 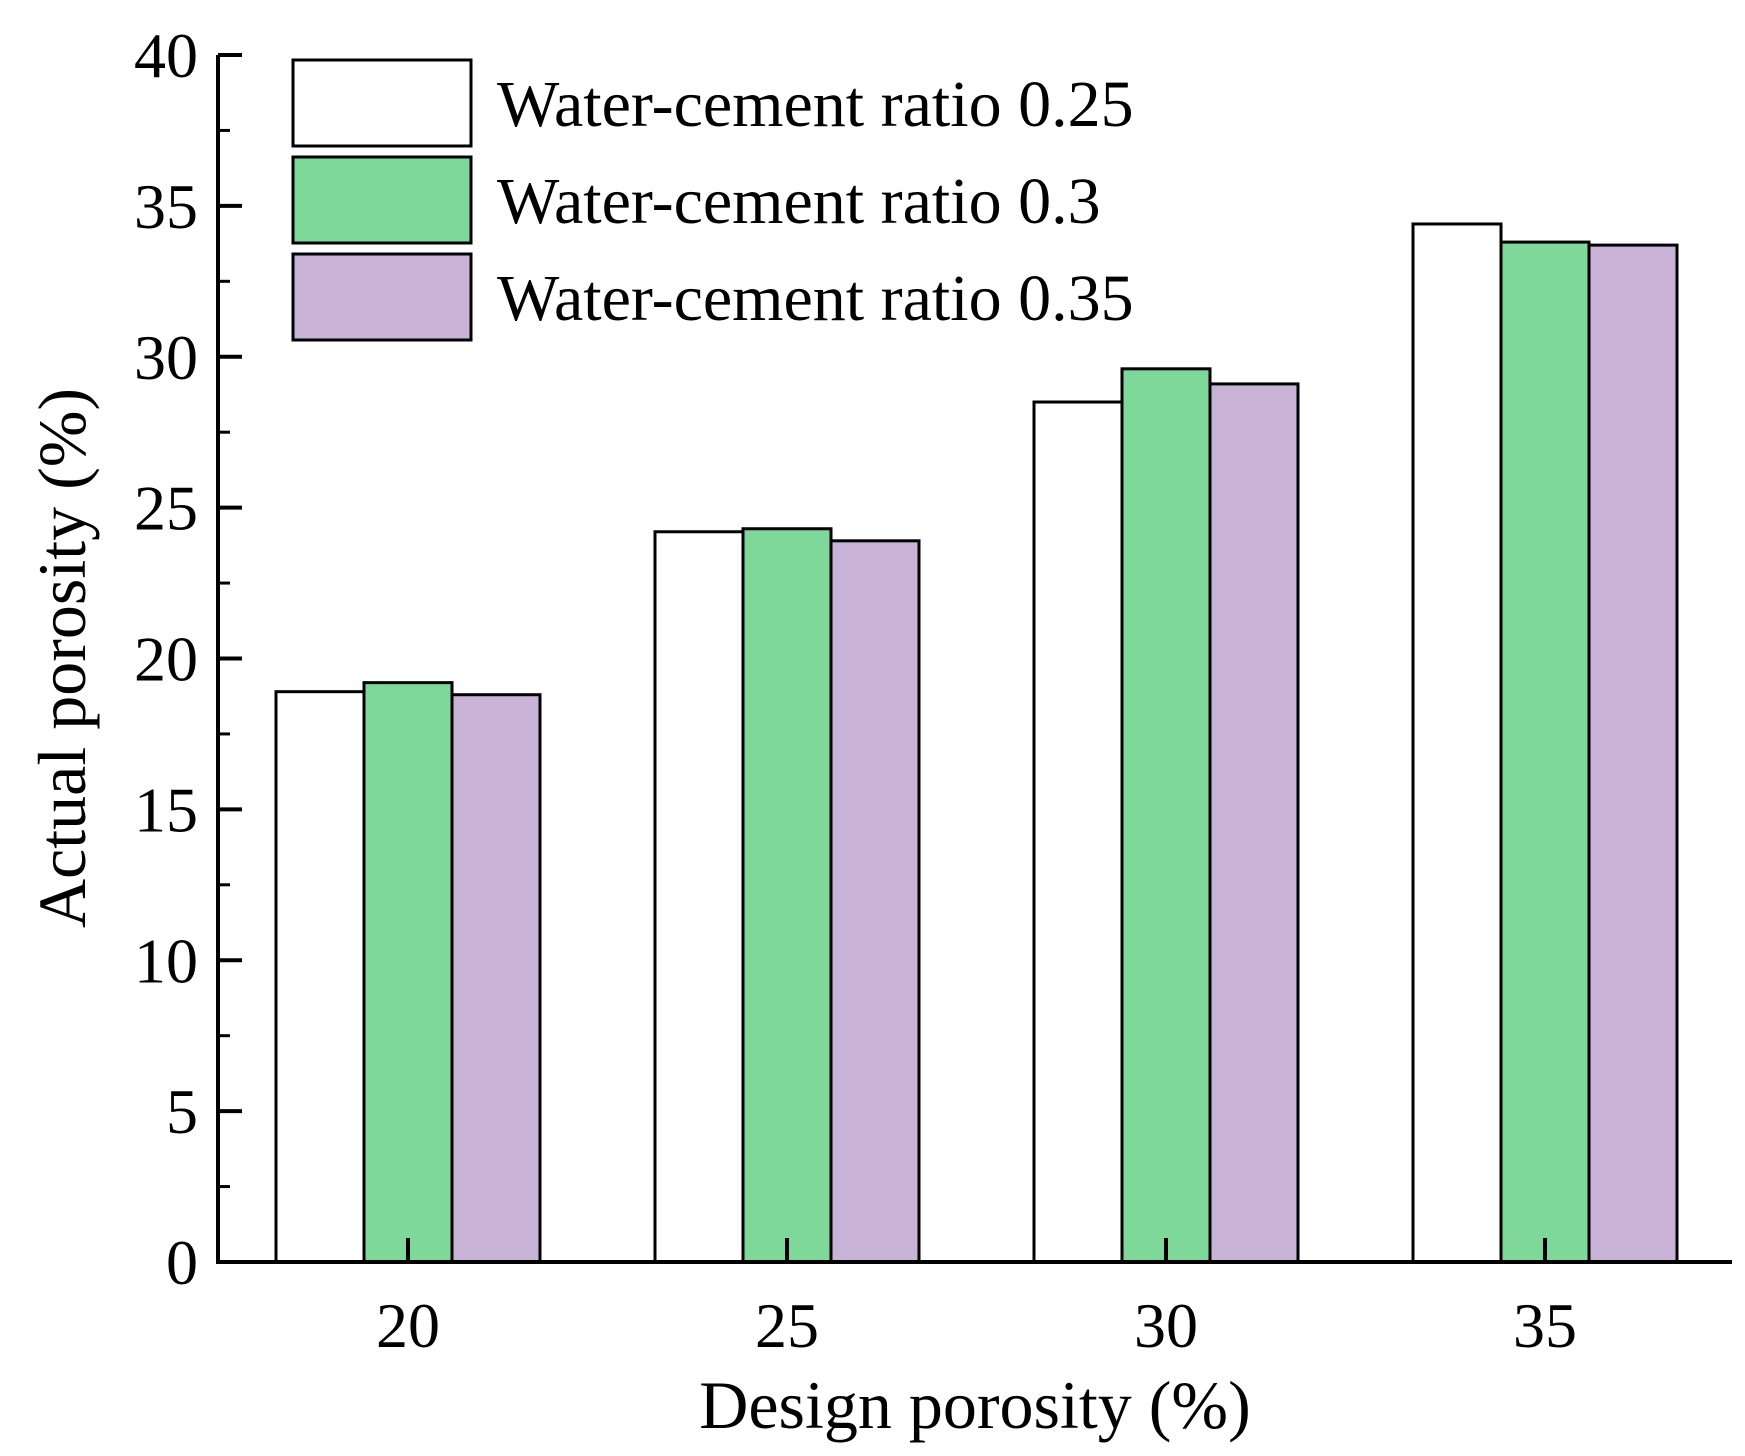 I want to click on x-tick-label: 30, so click(x=1166, y=1325).